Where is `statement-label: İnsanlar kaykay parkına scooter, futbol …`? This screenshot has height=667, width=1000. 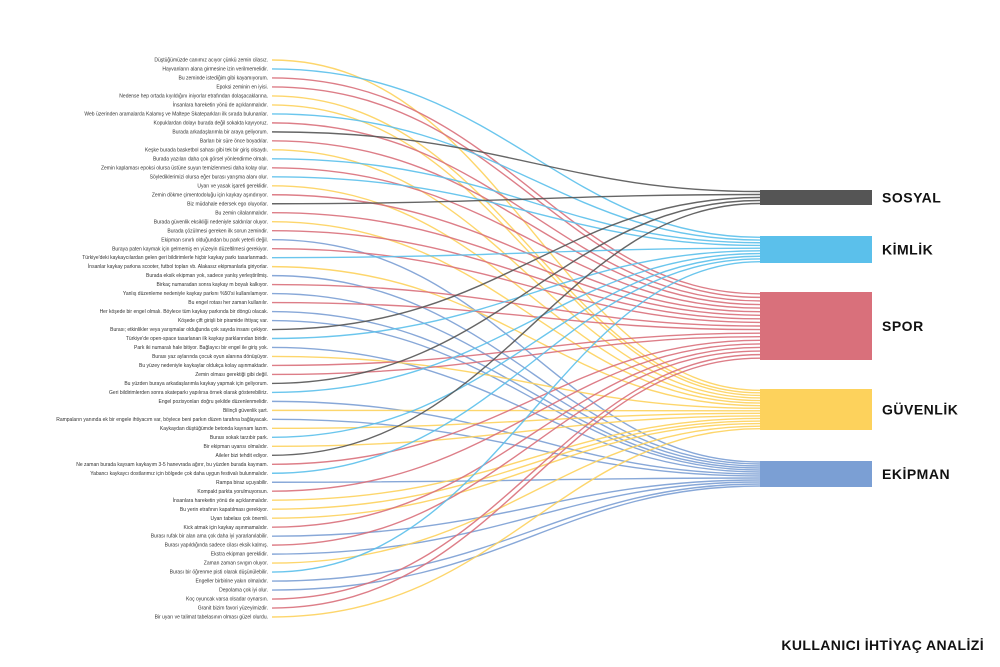
statement-label: İnsanlar kaykay parkına scooter, futbol … is located at coordinates (178, 266).